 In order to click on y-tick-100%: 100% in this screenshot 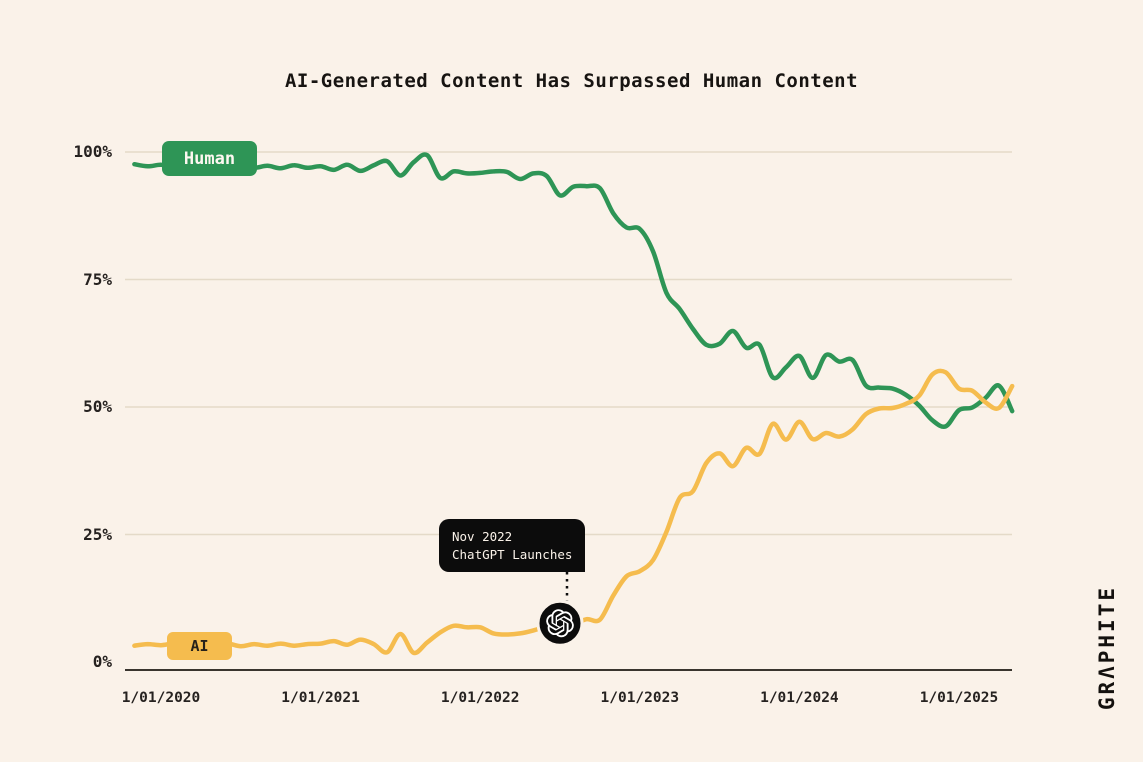, I will do `click(92, 151)`.